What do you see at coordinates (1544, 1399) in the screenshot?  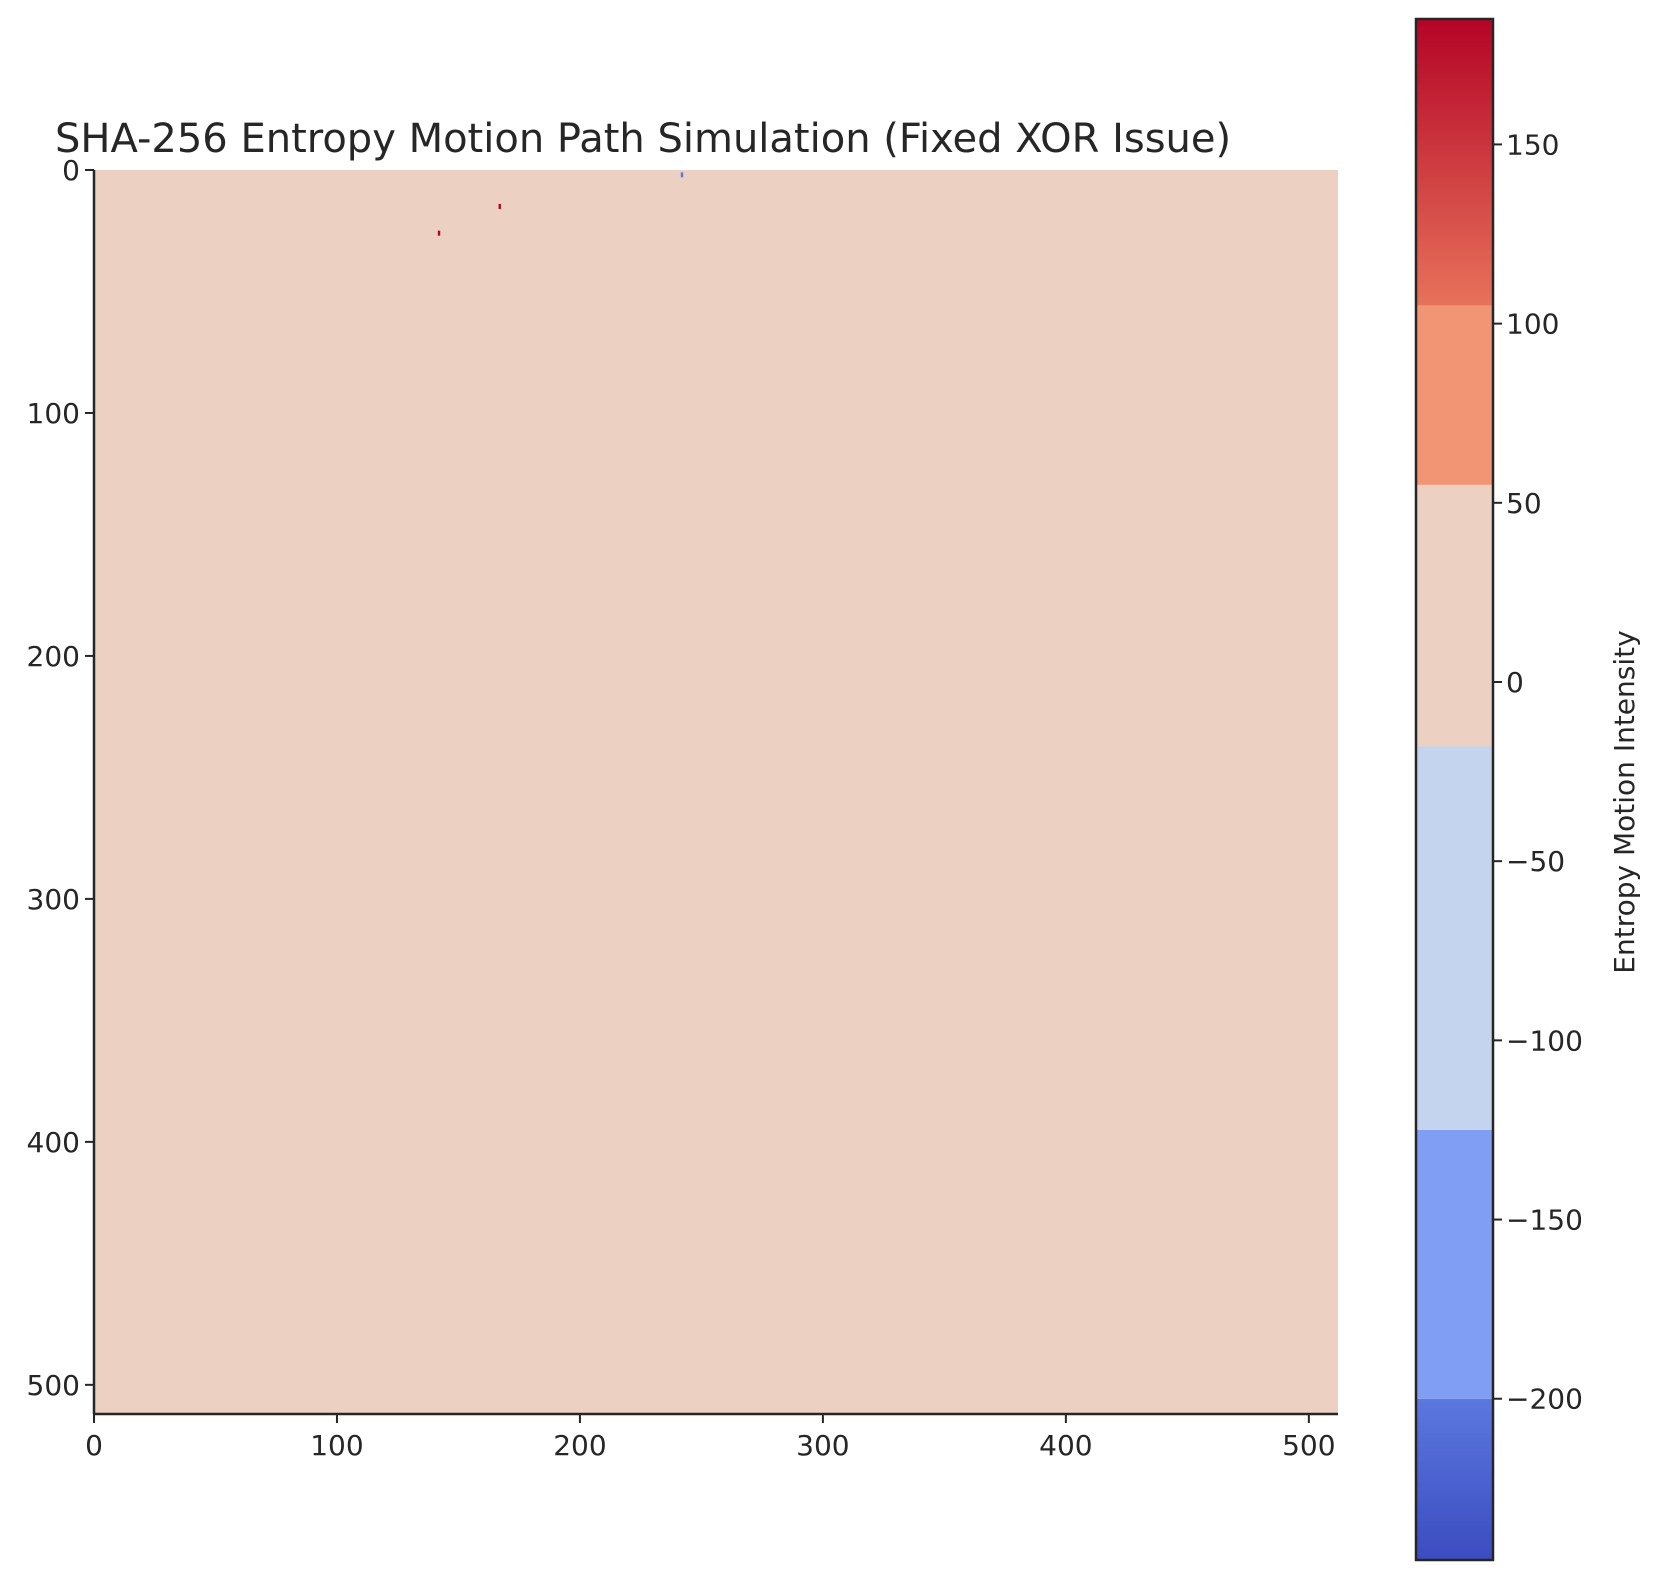 I see `colorbar-tick-label: −200` at bounding box center [1544, 1399].